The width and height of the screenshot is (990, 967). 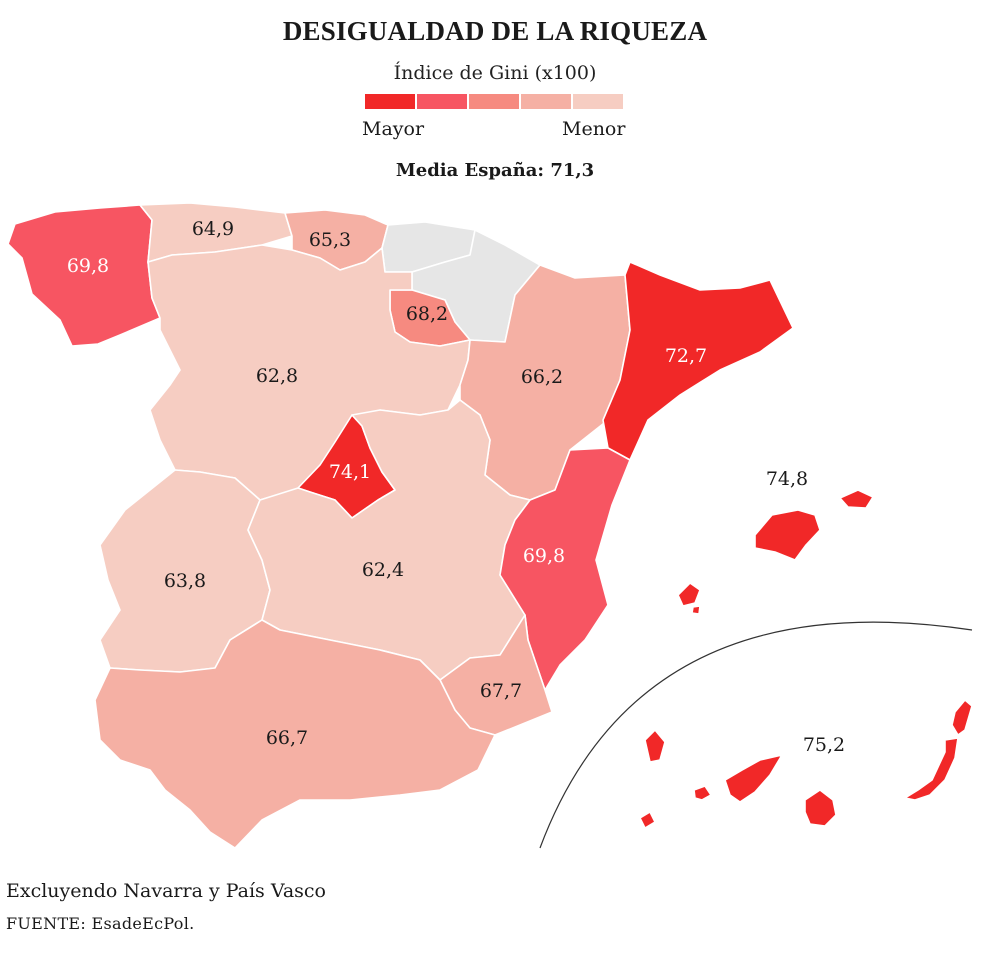 I want to click on label-aragon: 66,2, so click(x=542, y=377).